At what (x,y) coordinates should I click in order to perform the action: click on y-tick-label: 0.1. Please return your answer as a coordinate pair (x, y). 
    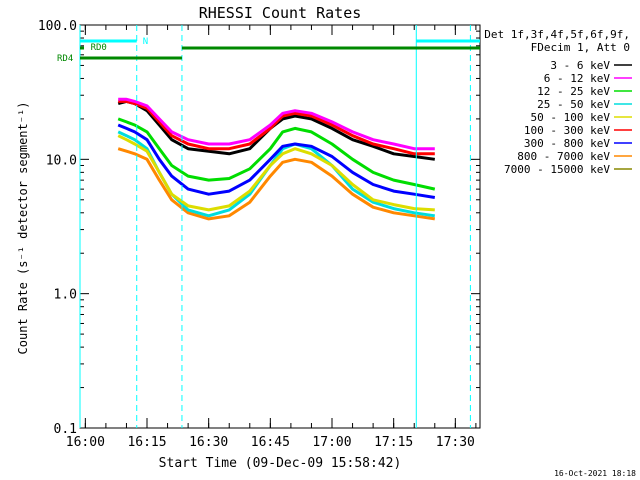
    Looking at the image, I should click on (65, 429).